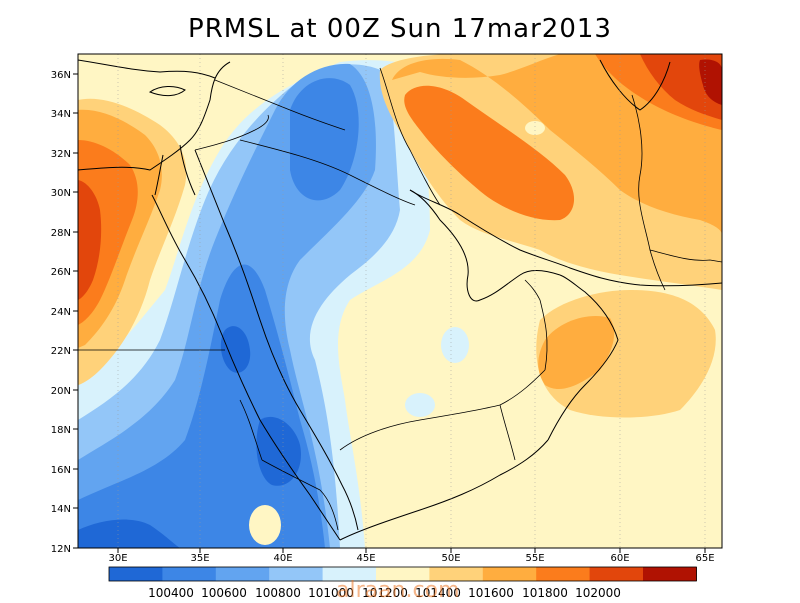  What do you see at coordinates (61, 233) in the screenshot?
I see `ylabel-28n: 28N` at bounding box center [61, 233].